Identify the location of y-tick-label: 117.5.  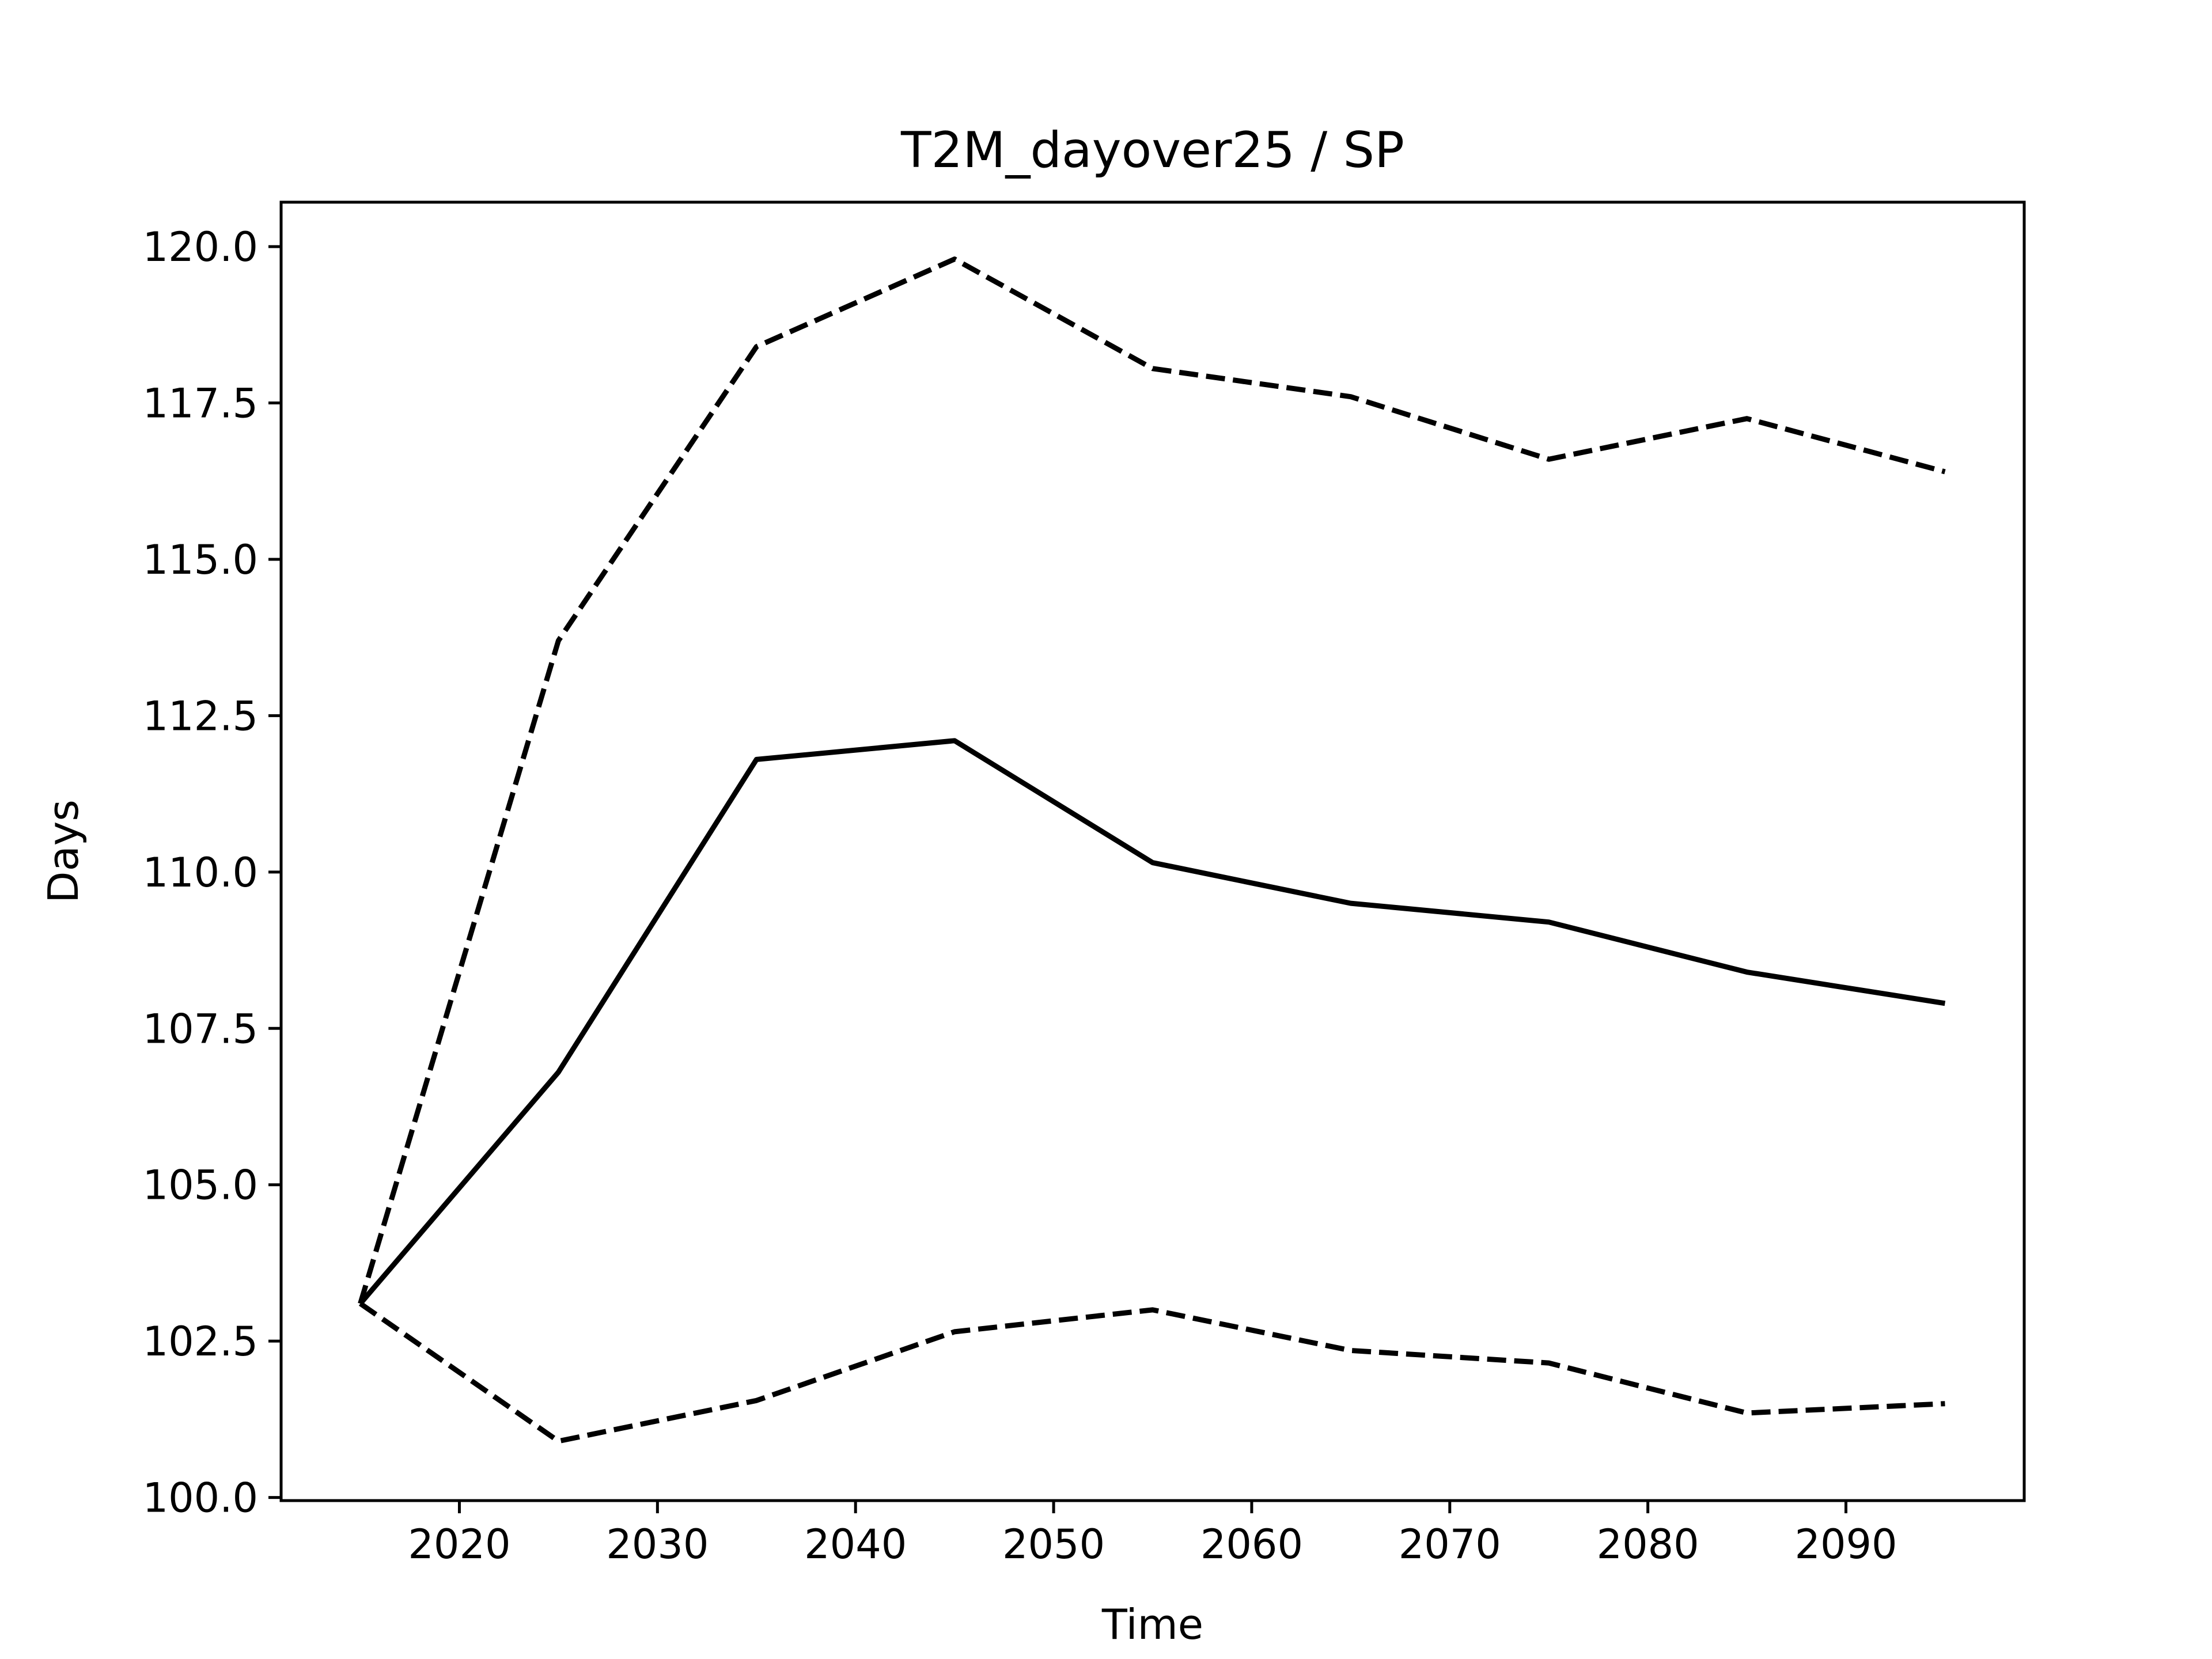
(200, 403).